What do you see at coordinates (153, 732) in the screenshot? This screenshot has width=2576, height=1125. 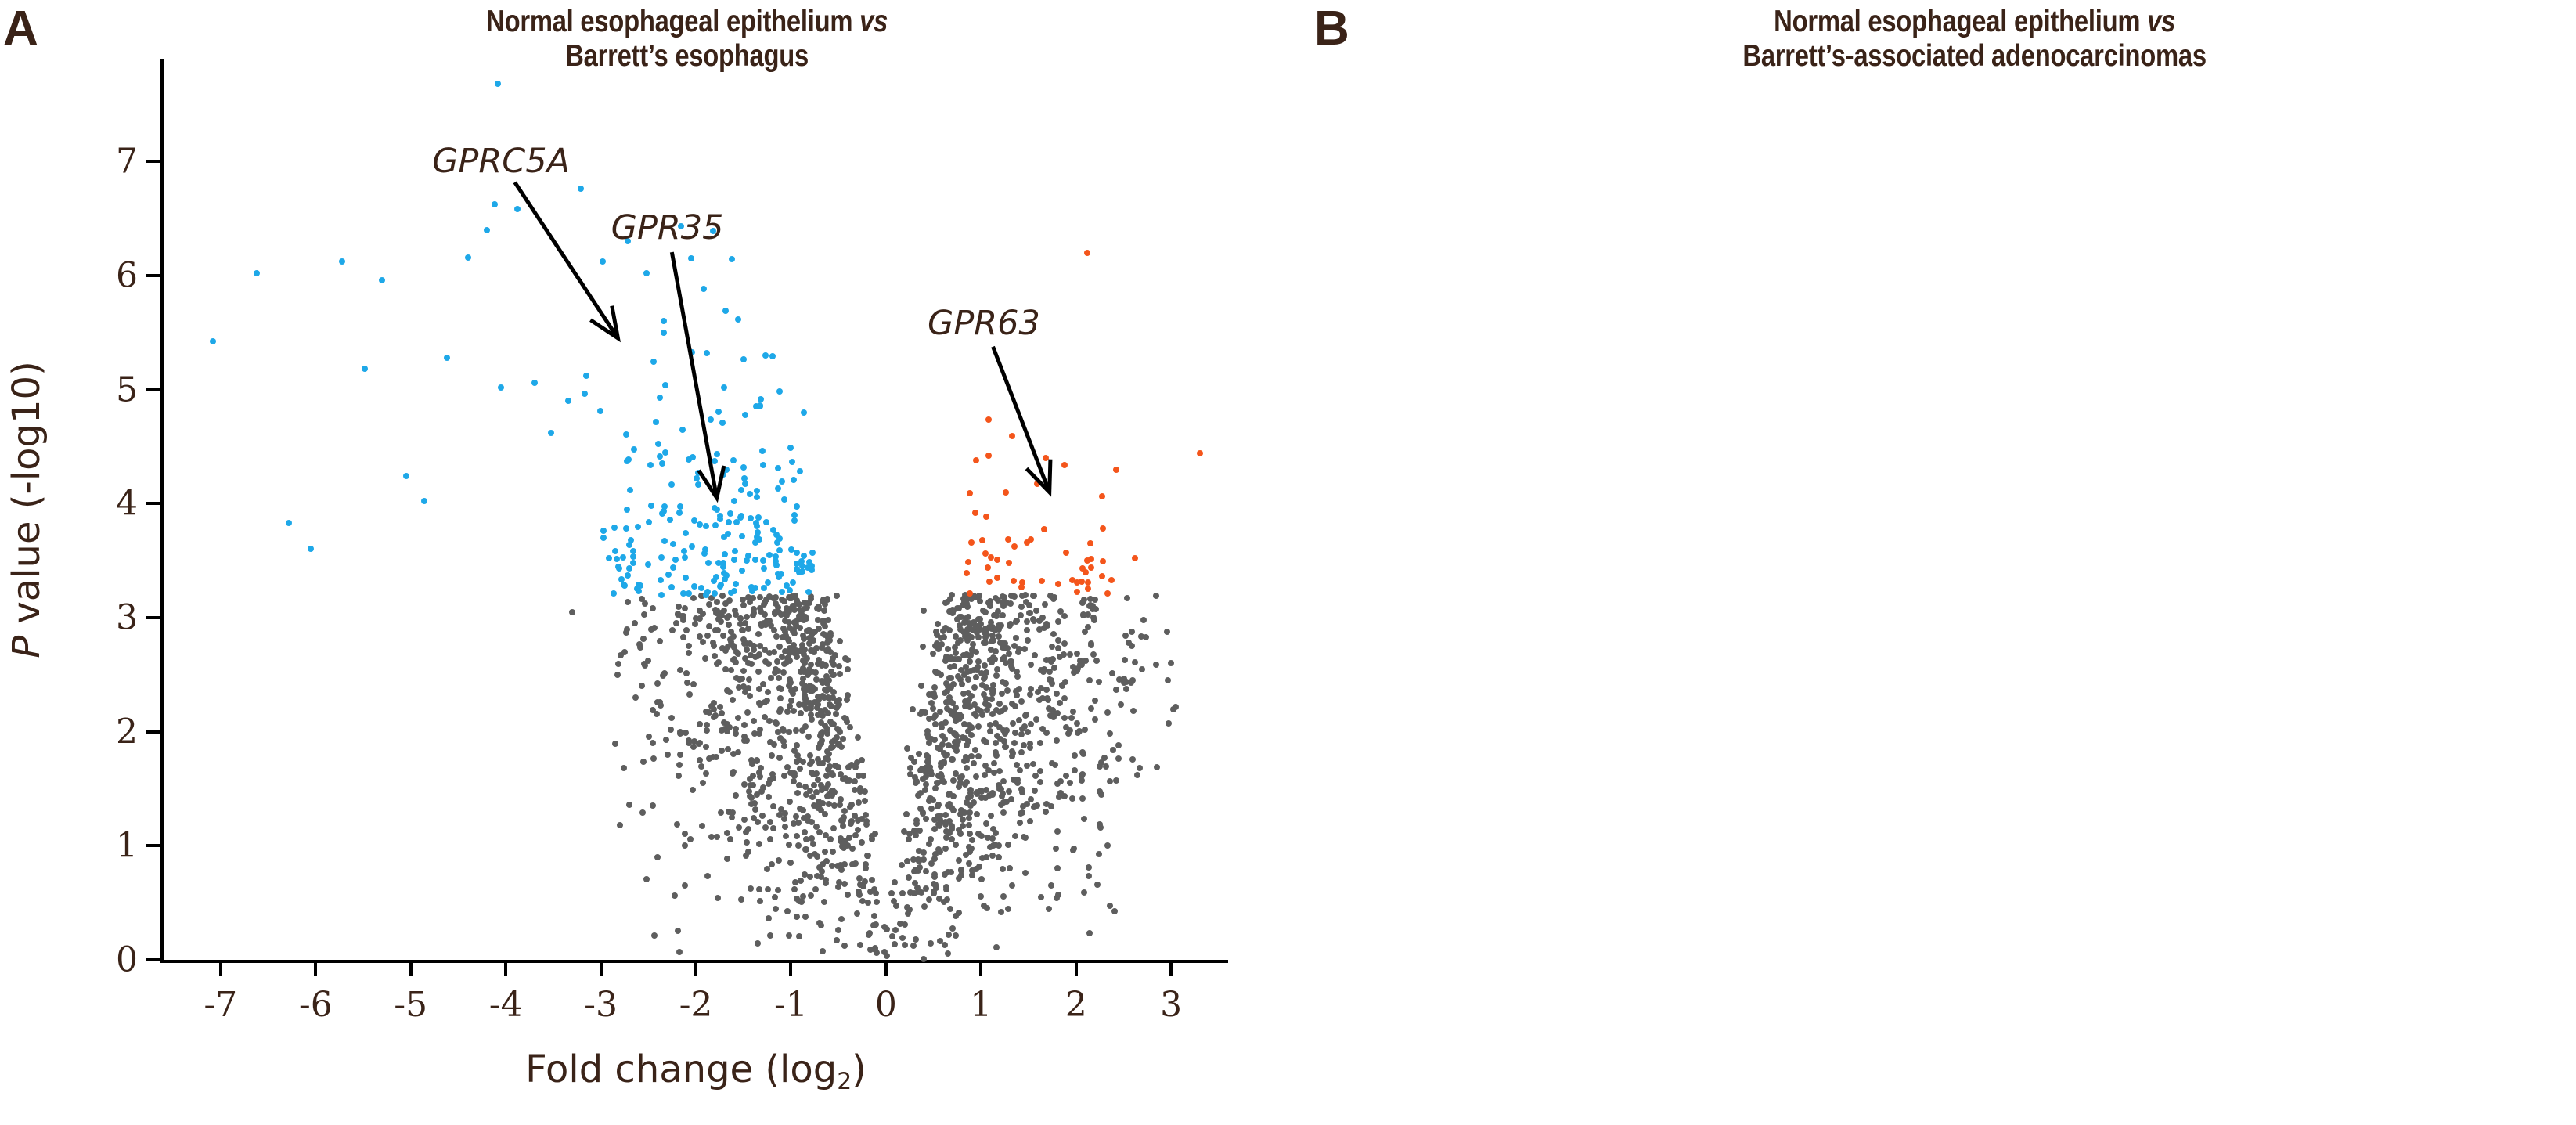 I see `y-tick-mark` at bounding box center [153, 732].